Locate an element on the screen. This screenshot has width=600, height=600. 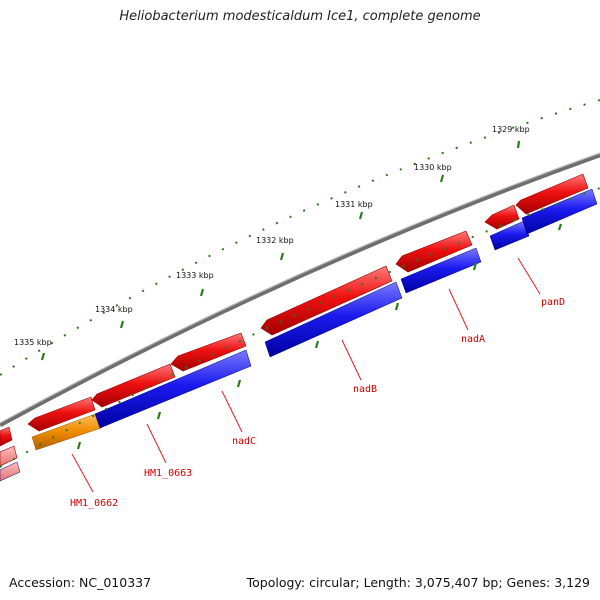
gene-label-pand: panD is located at coordinates (553, 302).